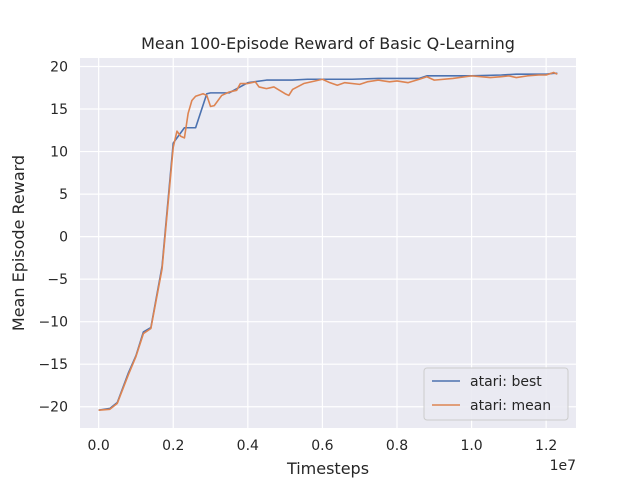 The image size is (640, 480). I want to click on y-tick-label: −20, so click(53, 408).